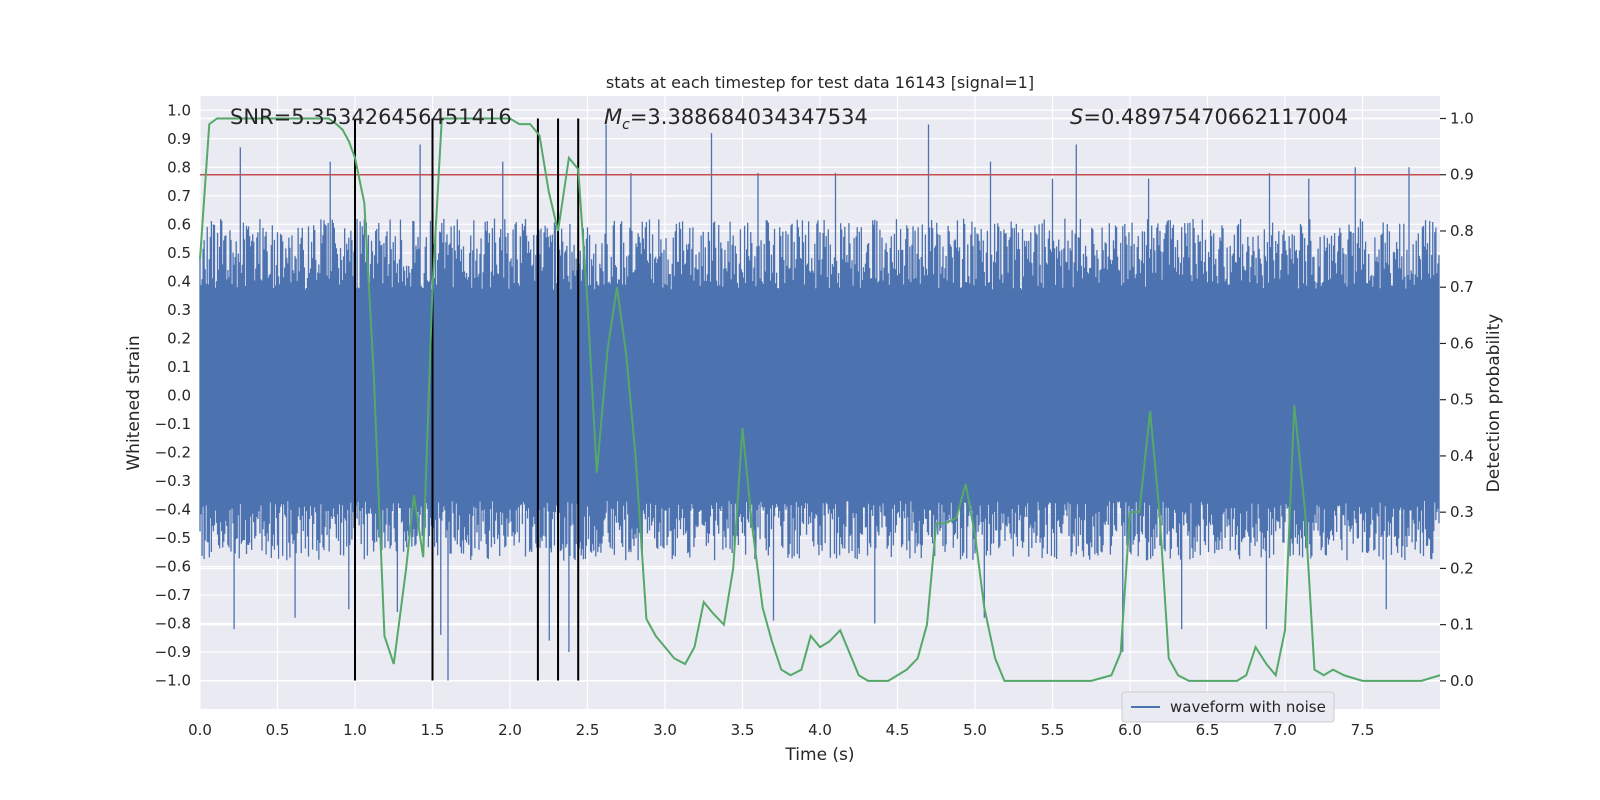 This screenshot has height=800, width=1600. I want to click on right-tick-label: 0.9, so click(1462, 175).